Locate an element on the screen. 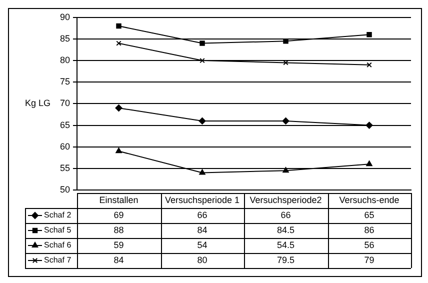 The image size is (428, 283). y-tick-label: 65 is located at coordinates (65, 125).